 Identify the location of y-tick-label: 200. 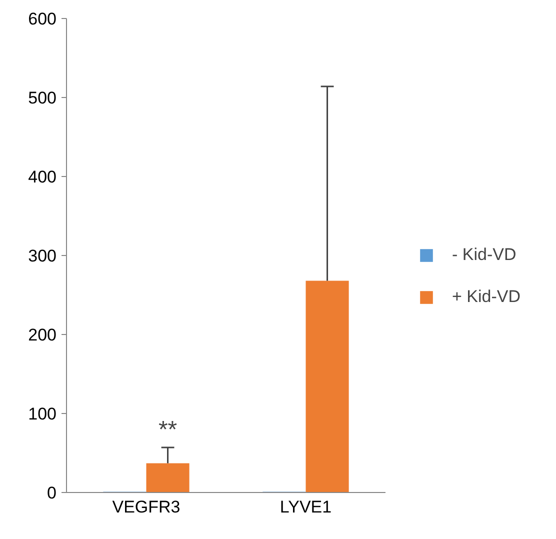
(42, 335).